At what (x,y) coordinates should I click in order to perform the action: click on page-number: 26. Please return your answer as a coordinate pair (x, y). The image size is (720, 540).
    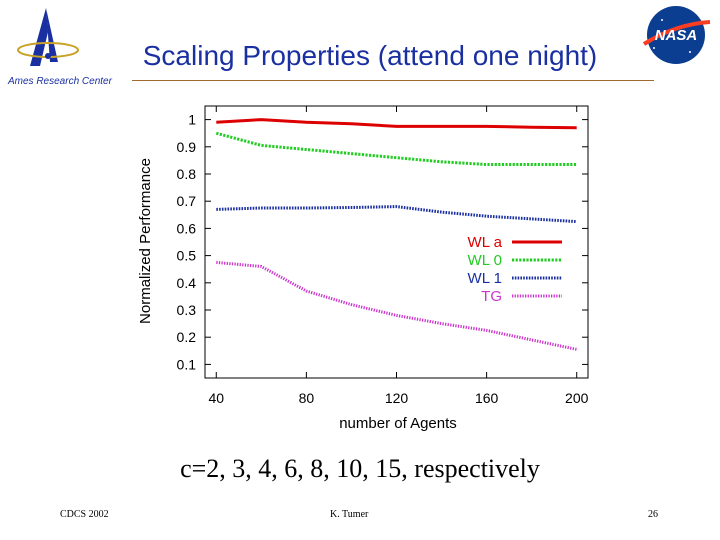
    Looking at the image, I should click on (653, 514).